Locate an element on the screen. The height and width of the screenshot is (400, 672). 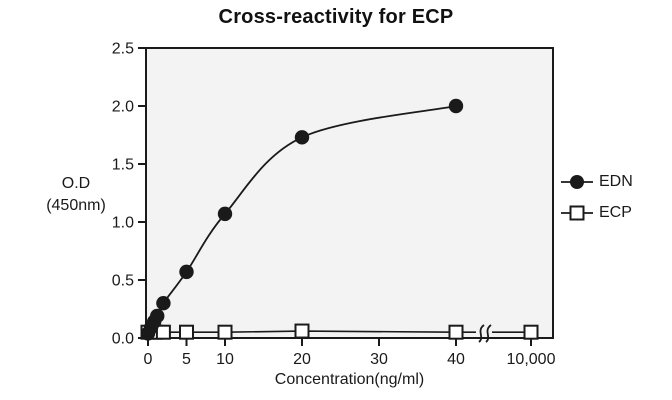
axis-break-icon is located at coordinates (485, 333).